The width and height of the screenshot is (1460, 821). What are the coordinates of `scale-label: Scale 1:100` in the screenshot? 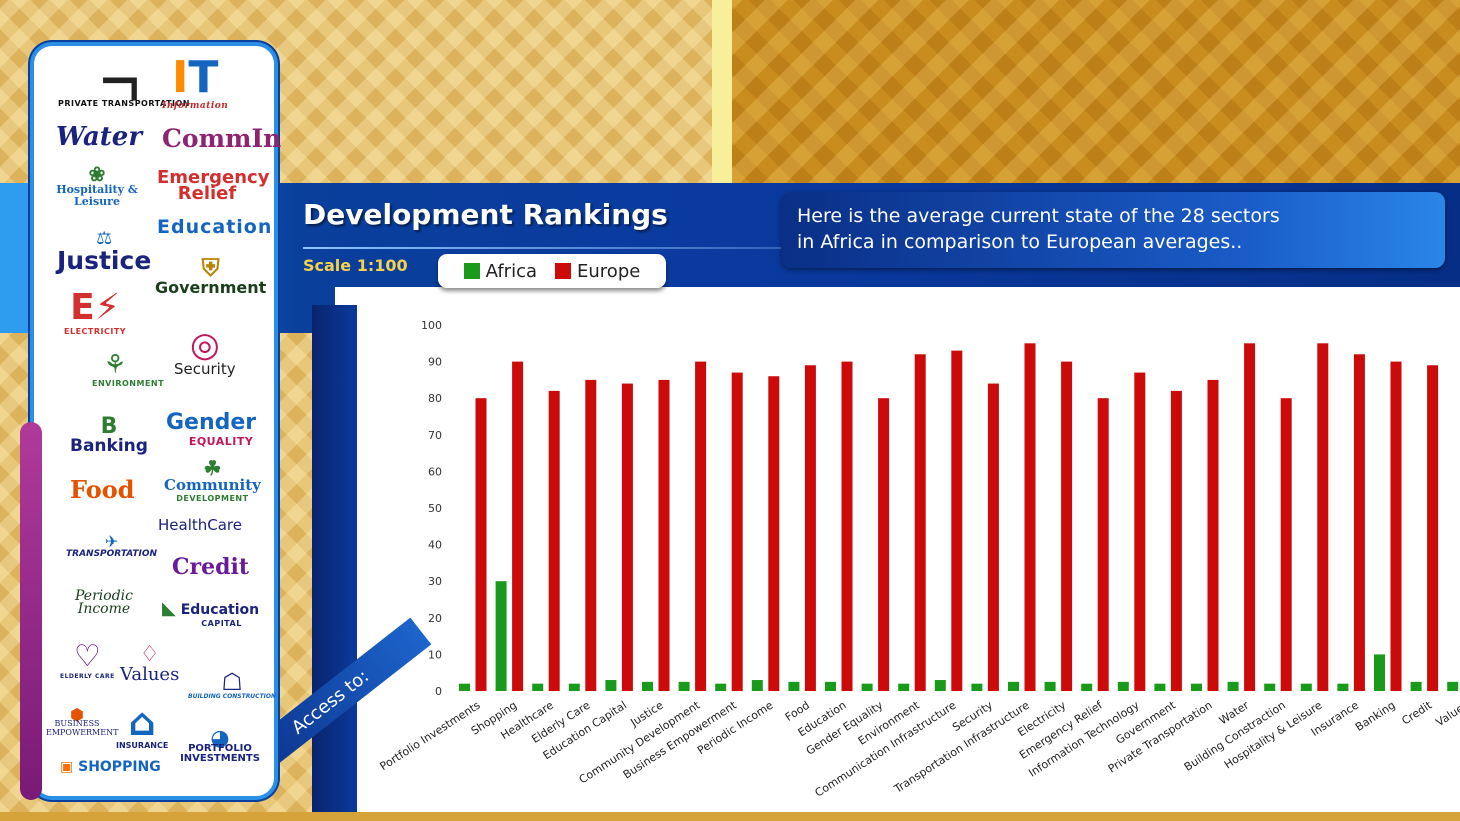 It's located at (355, 265).